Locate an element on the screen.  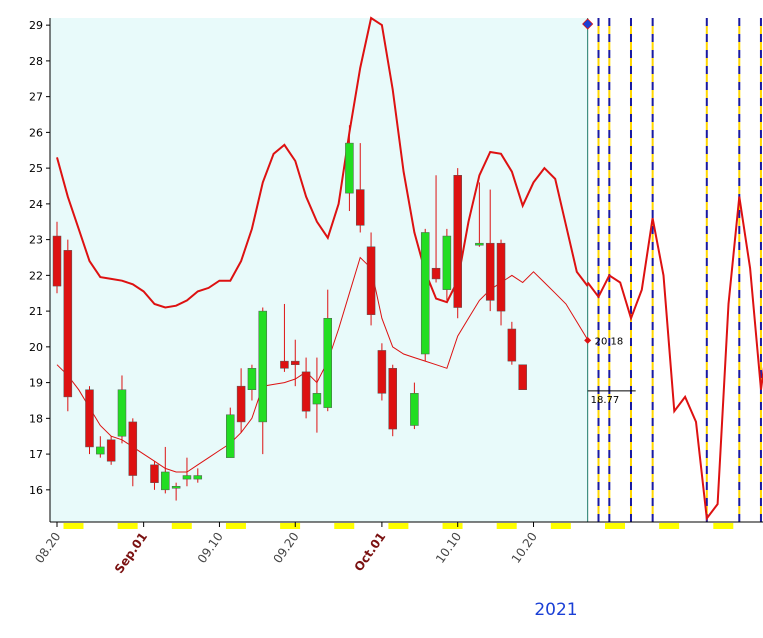
y-tick-label: 26 is located at coordinates (36, 132).